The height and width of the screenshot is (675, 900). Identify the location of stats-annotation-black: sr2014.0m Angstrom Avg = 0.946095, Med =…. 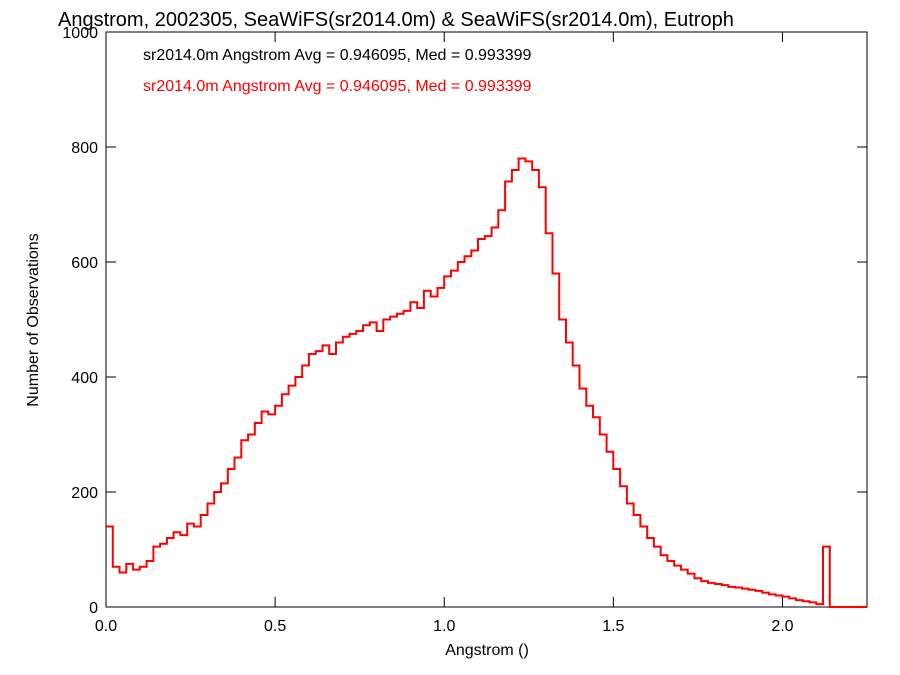
(337, 55).